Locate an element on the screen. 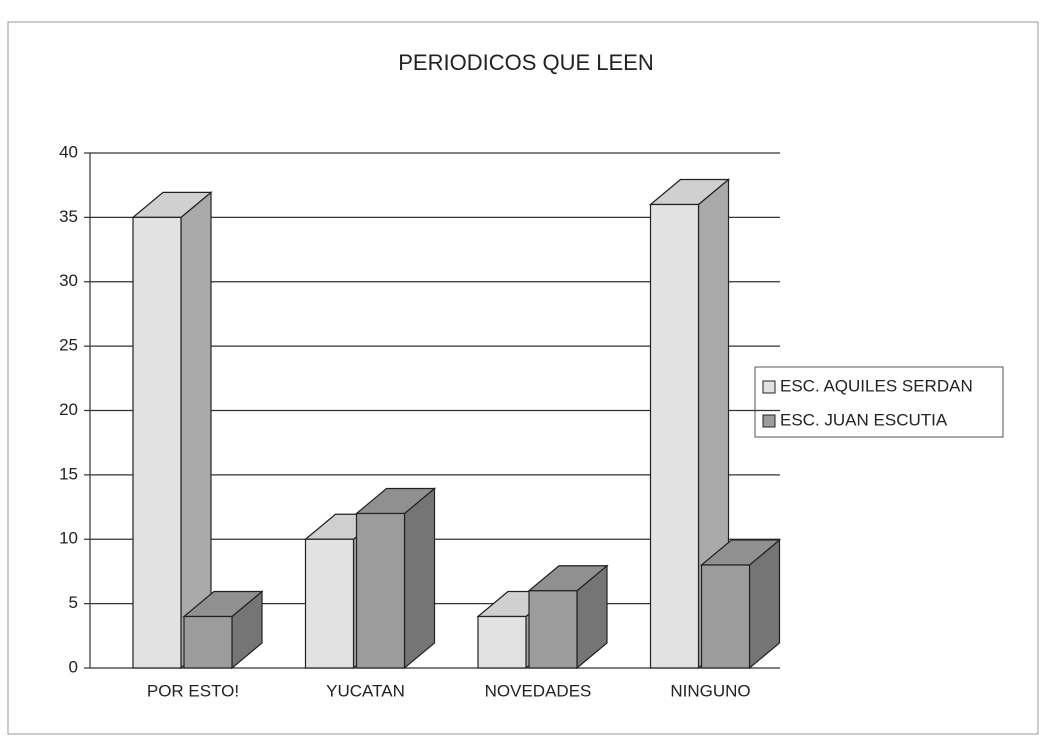 The width and height of the screenshot is (1042, 740). y-tick-label: 10 is located at coordinates (68, 538).